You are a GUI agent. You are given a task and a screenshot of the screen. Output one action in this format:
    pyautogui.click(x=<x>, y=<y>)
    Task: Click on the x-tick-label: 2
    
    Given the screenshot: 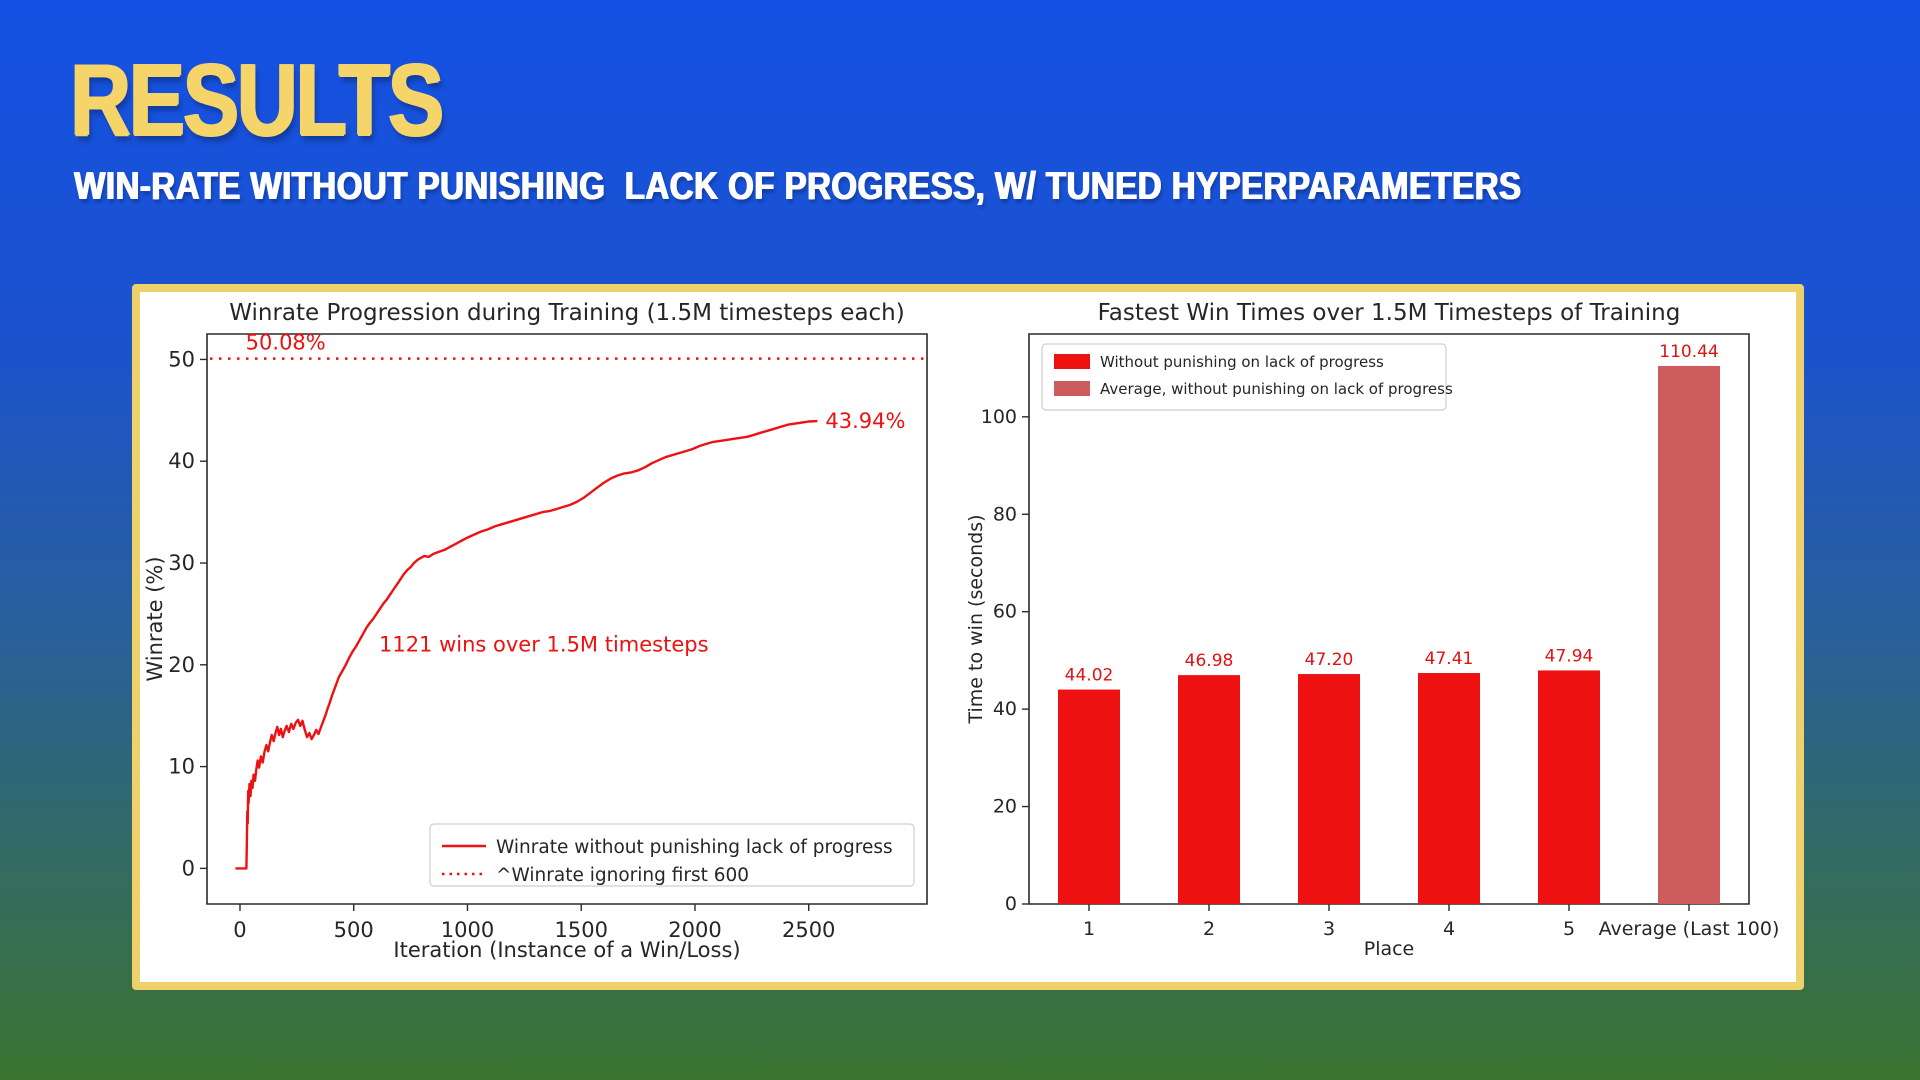 What is the action you would take?
    pyautogui.click(x=1209, y=929)
    